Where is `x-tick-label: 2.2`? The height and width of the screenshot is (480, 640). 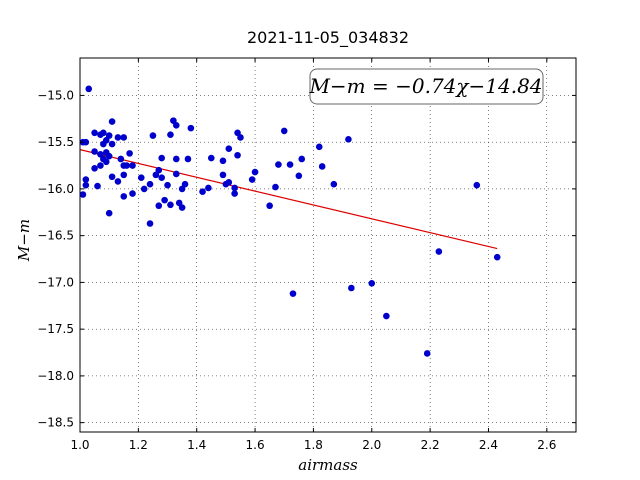 x-tick-label: 2.2 is located at coordinates (430, 445).